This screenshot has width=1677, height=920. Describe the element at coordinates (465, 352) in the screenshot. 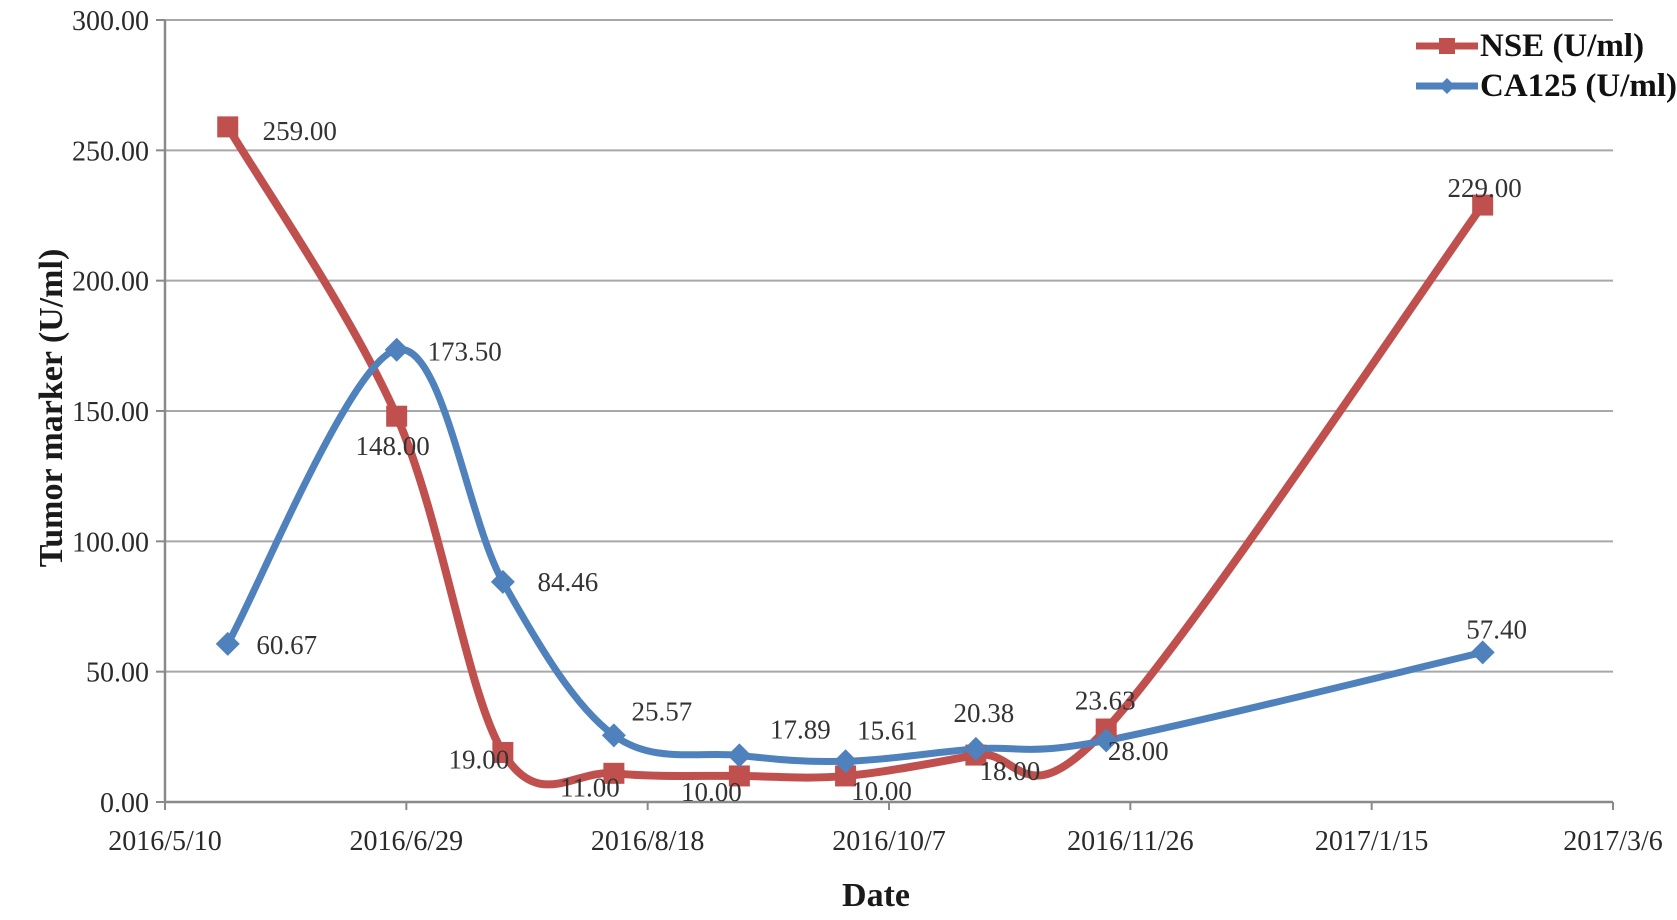

I see `ca125-data-label: 173.50` at that location.